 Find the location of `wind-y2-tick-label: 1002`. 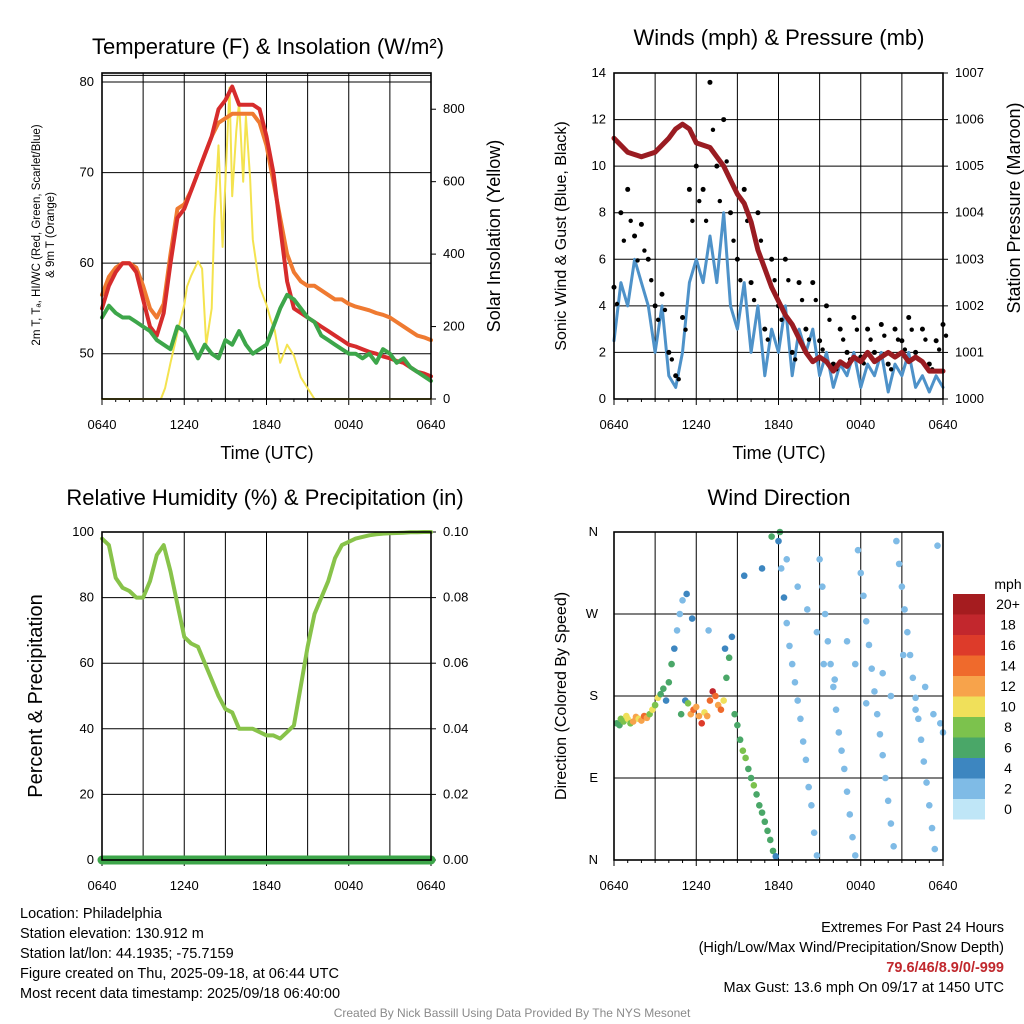

wind-y2-tick-label: 1002 is located at coordinates (969, 305).